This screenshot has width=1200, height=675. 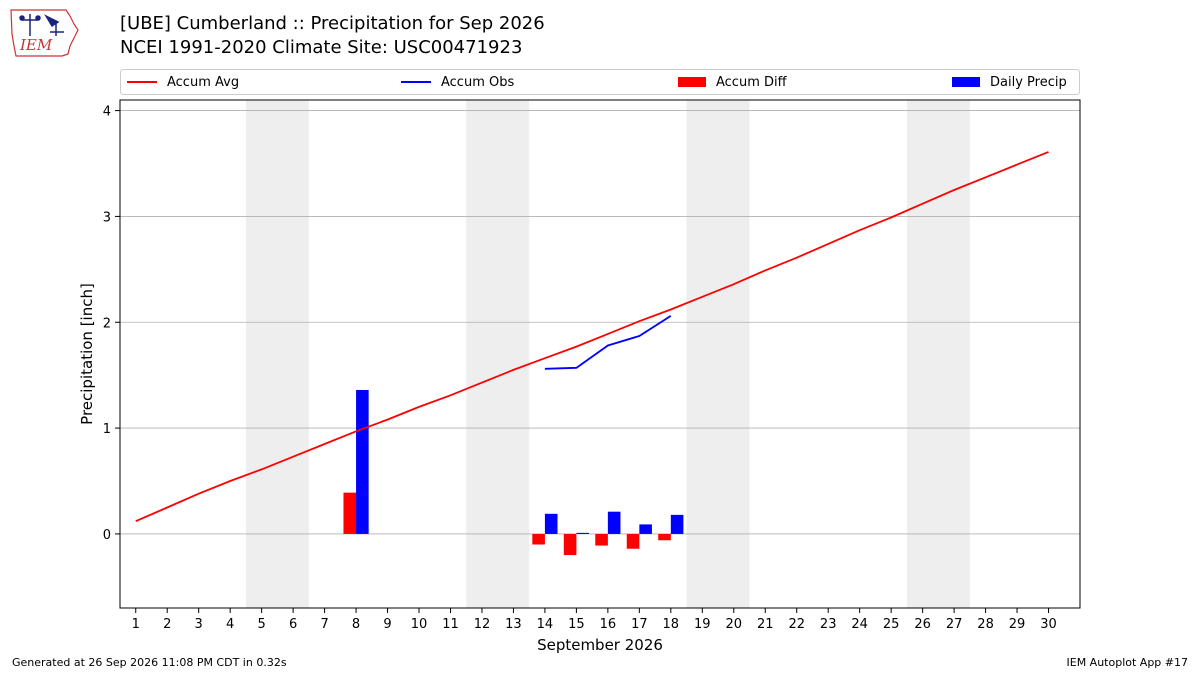 What do you see at coordinates (1127, 662) in the screenshot?
I see `app-label: IEM Autoplot App #17` at bounding box center [1127, 662].